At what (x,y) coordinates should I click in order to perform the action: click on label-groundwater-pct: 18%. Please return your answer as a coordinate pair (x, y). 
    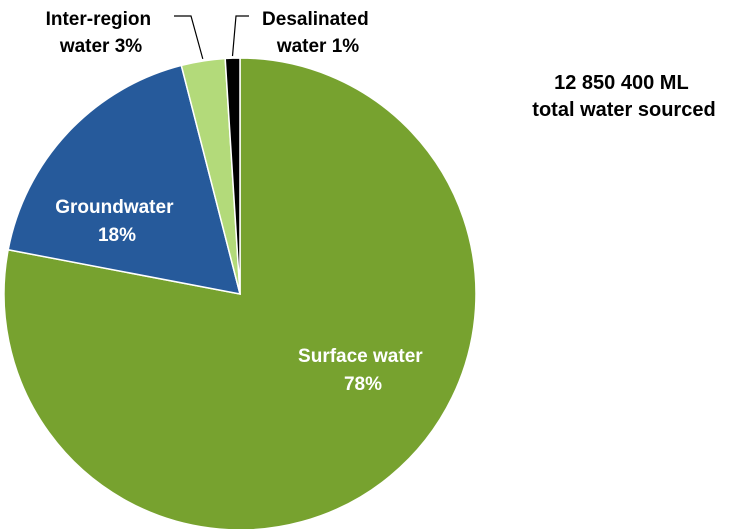
    Looking at the image, I should click on (117, 235).